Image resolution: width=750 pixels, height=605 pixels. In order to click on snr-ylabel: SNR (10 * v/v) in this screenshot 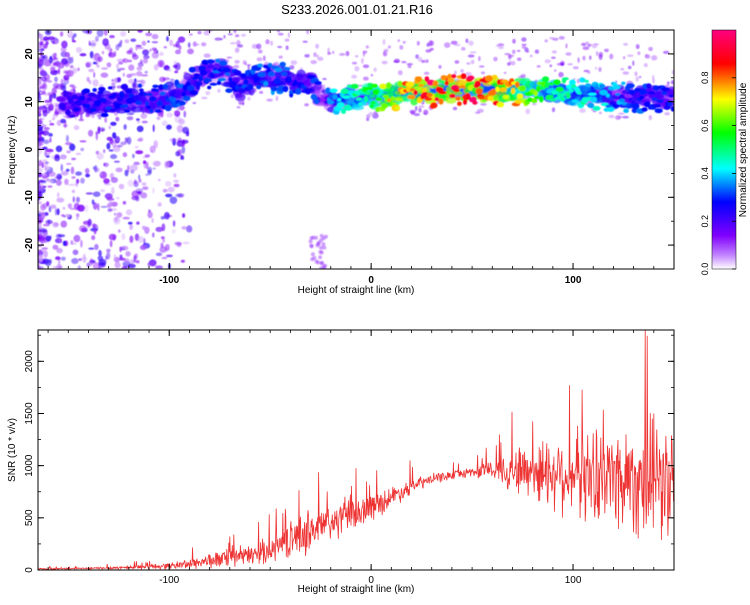, I will do `click(12, 450)`.